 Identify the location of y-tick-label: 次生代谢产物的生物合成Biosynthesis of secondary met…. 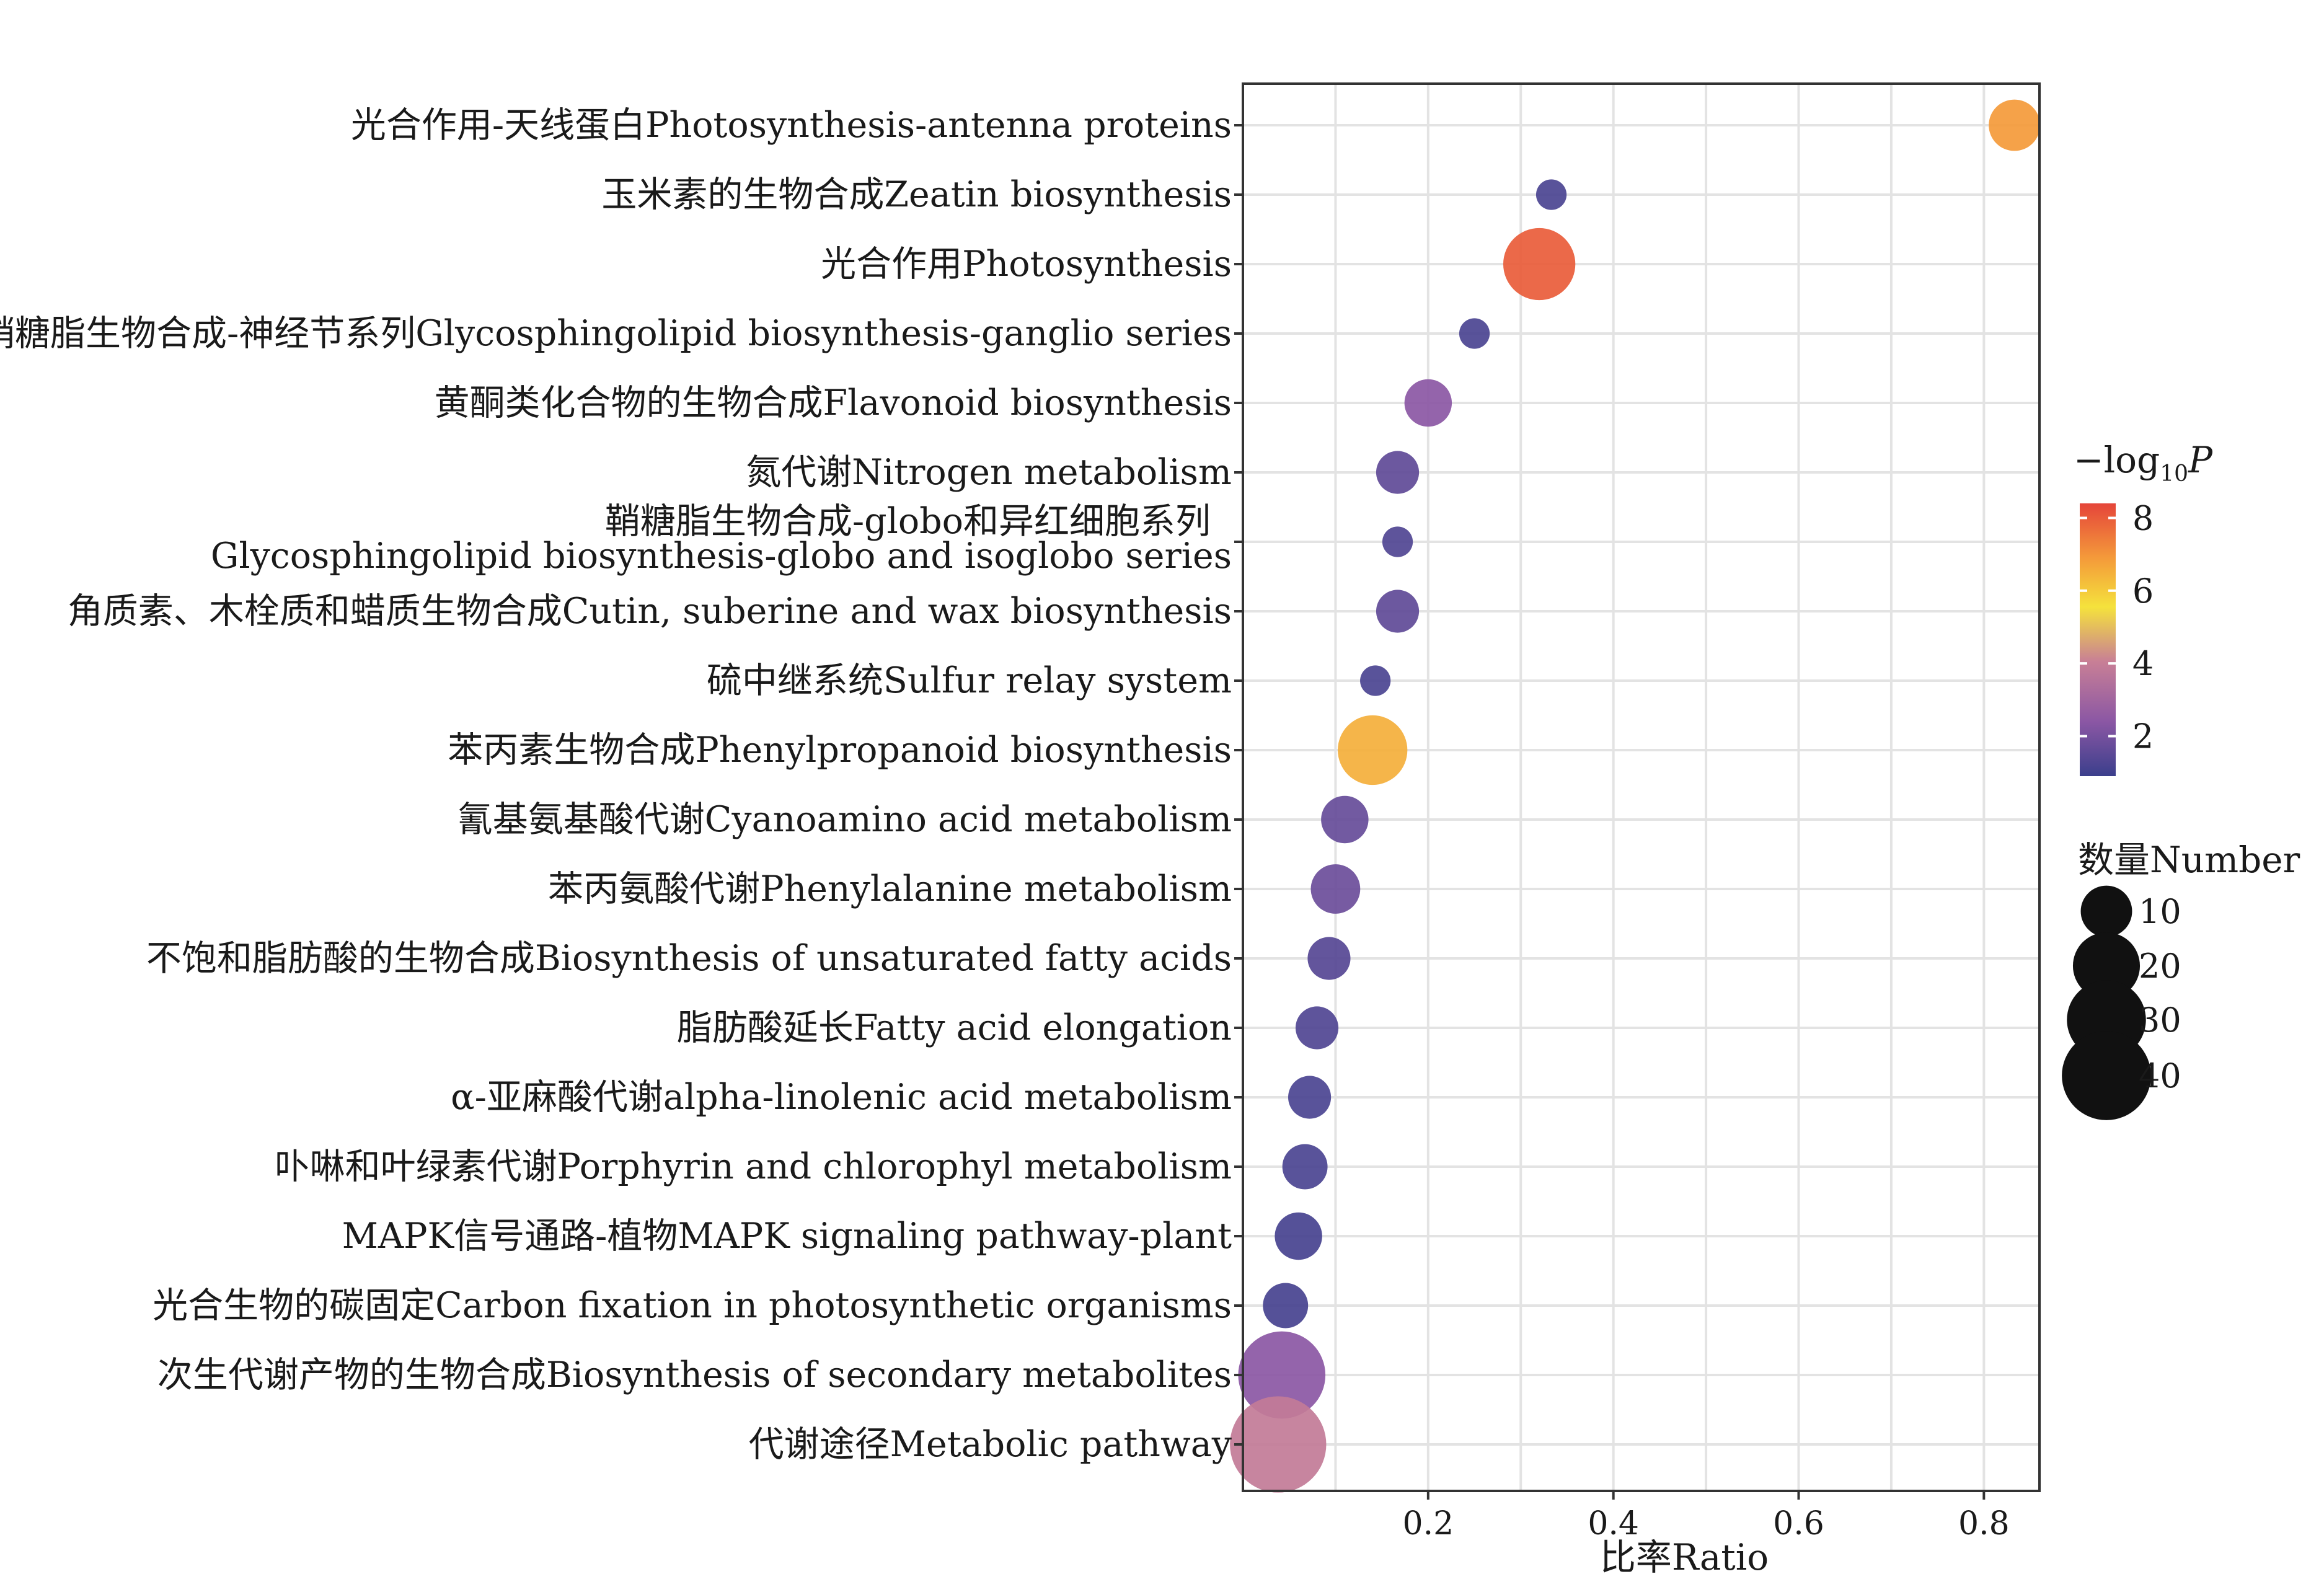
(694, 1375).